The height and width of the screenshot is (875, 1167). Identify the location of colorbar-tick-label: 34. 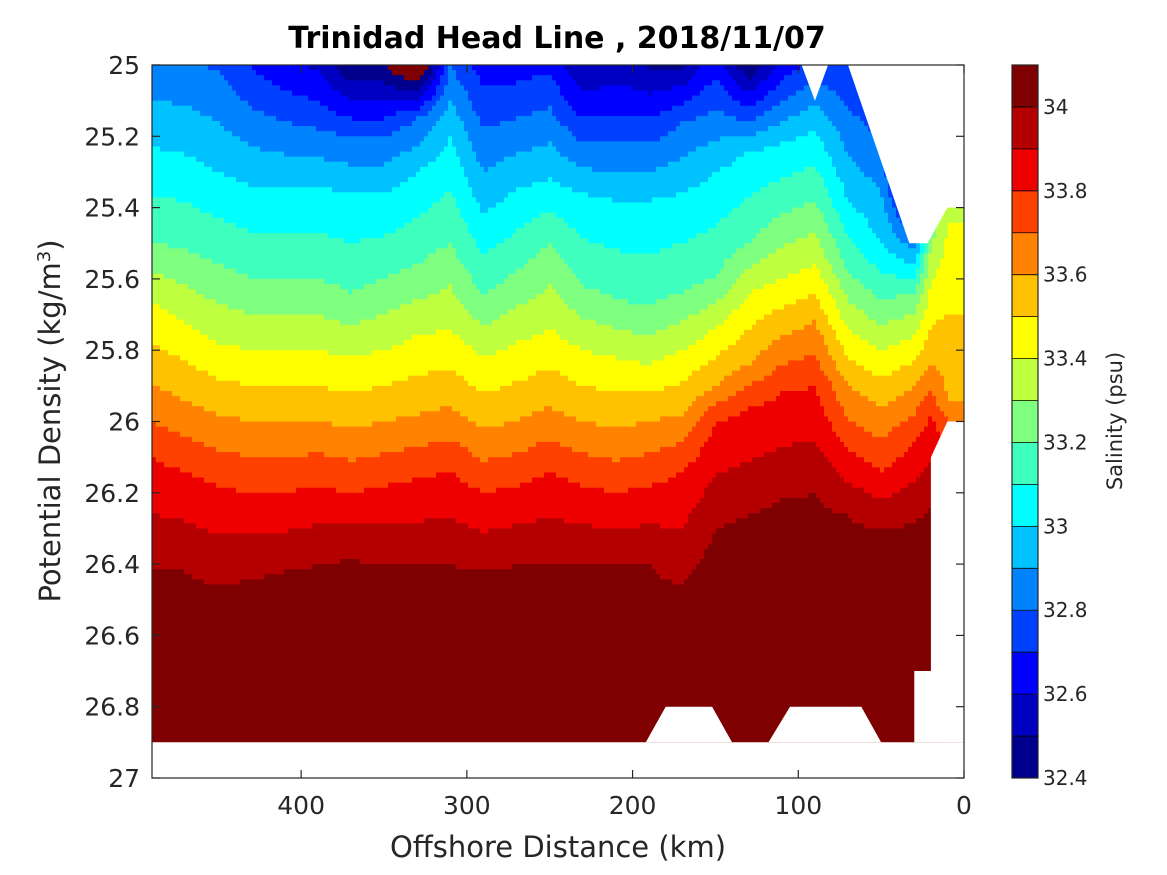
(1055, 107).